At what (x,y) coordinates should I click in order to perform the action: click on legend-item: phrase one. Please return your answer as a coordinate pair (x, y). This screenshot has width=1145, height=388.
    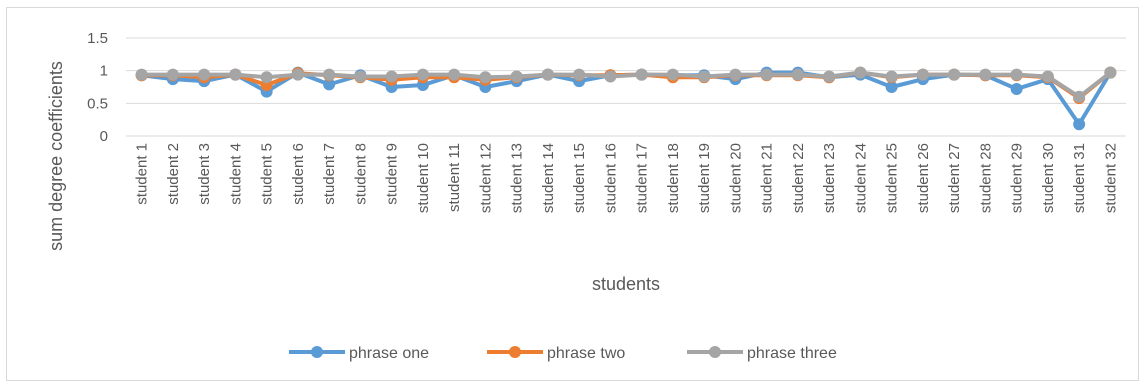
    Looking at the image, I should click on (359, 353).